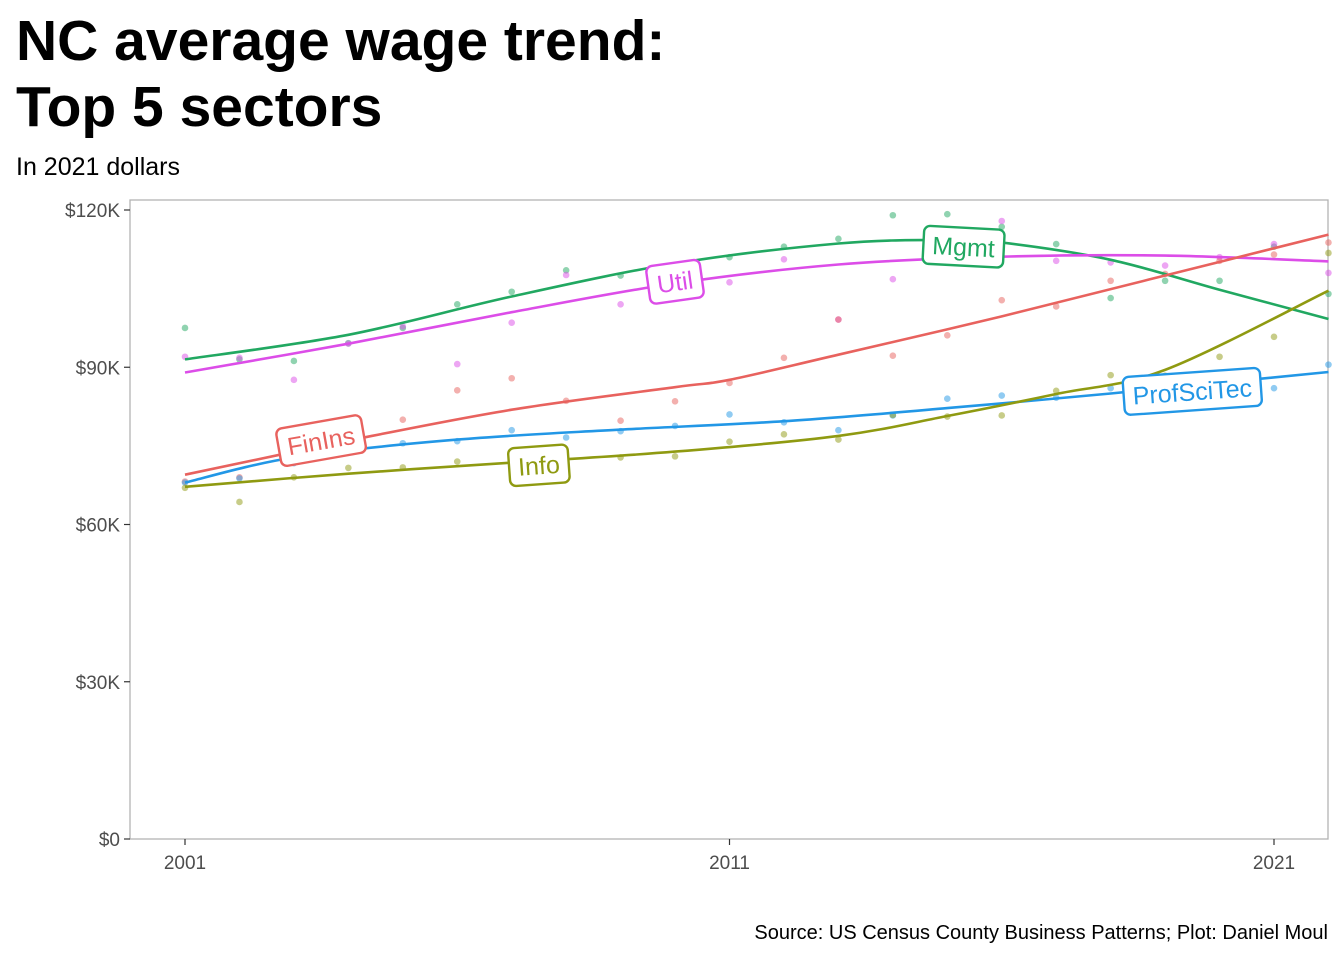 This screenshot has width=1344, height=960. I want to click on profscitec-label-box, so click(1192, 391).